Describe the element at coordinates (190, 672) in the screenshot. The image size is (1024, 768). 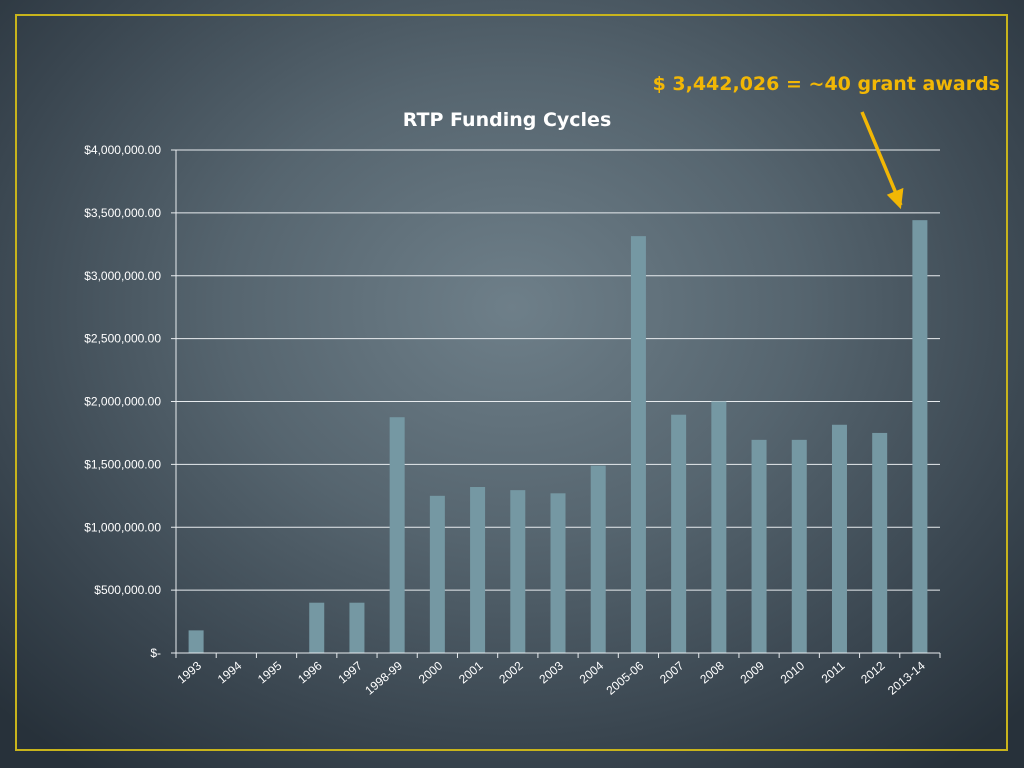
I see `x-tick-label: 1993` at that location.